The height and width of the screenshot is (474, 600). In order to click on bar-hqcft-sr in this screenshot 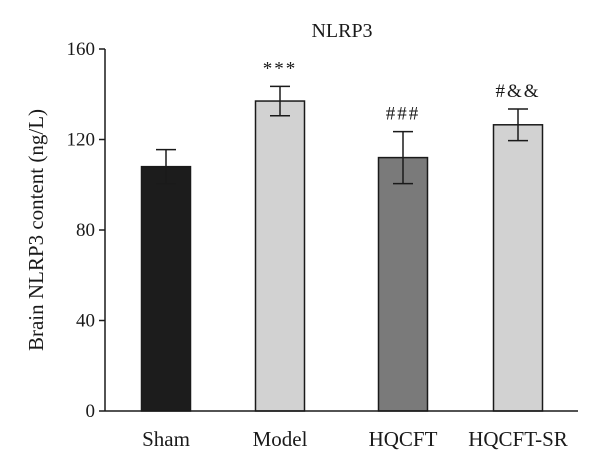, I will do `click(518, 268)`.